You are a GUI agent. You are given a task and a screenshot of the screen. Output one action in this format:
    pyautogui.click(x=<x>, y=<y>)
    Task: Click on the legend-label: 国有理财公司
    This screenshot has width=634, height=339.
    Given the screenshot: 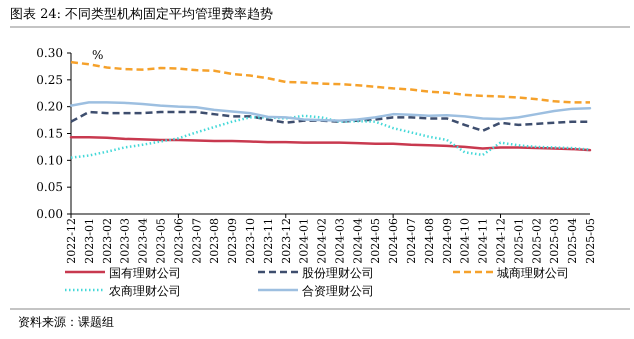 What is the action you would take?
    pyautogui.click(x=145, y=273)
    